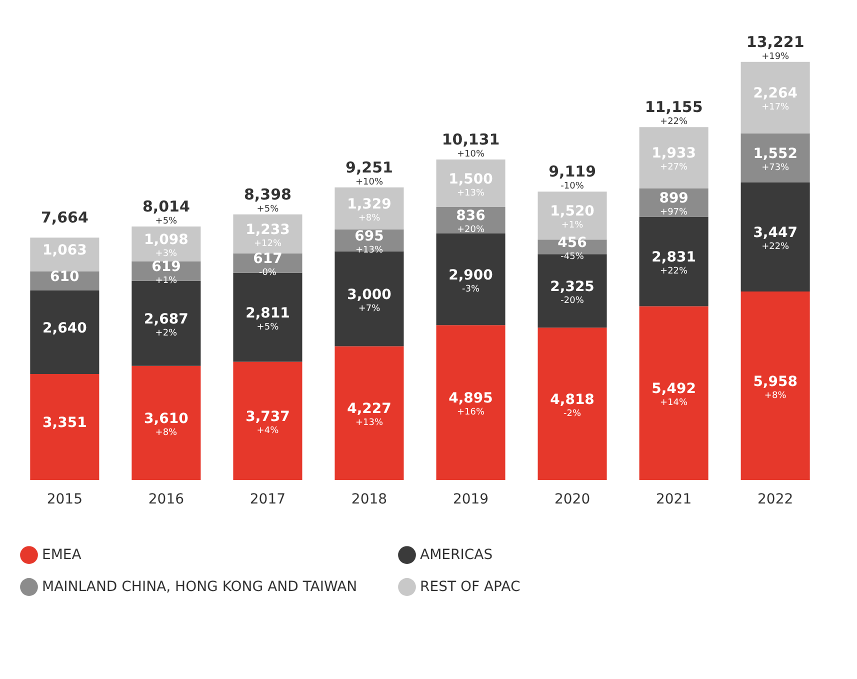  What do you see at coordinates (470, 500) in the screenshot?
I see `x-tick-label: 2019` at bounding box center [470, 500].